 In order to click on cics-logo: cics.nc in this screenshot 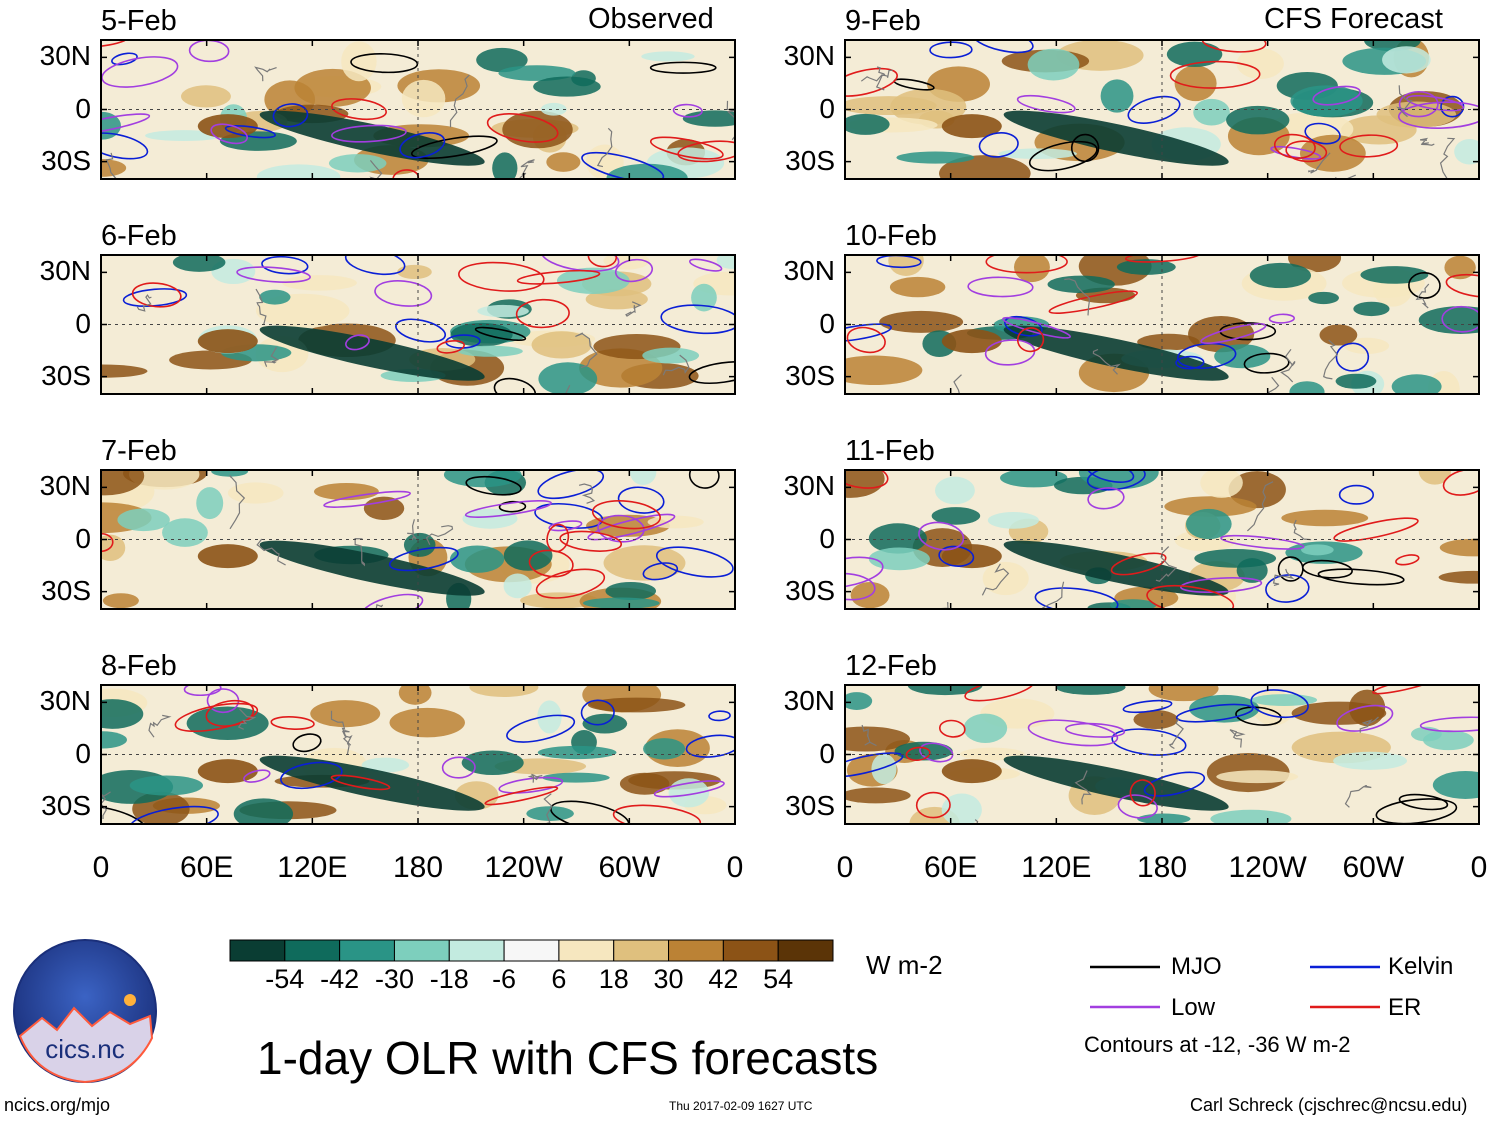, I will do `click(85, 1011)`.